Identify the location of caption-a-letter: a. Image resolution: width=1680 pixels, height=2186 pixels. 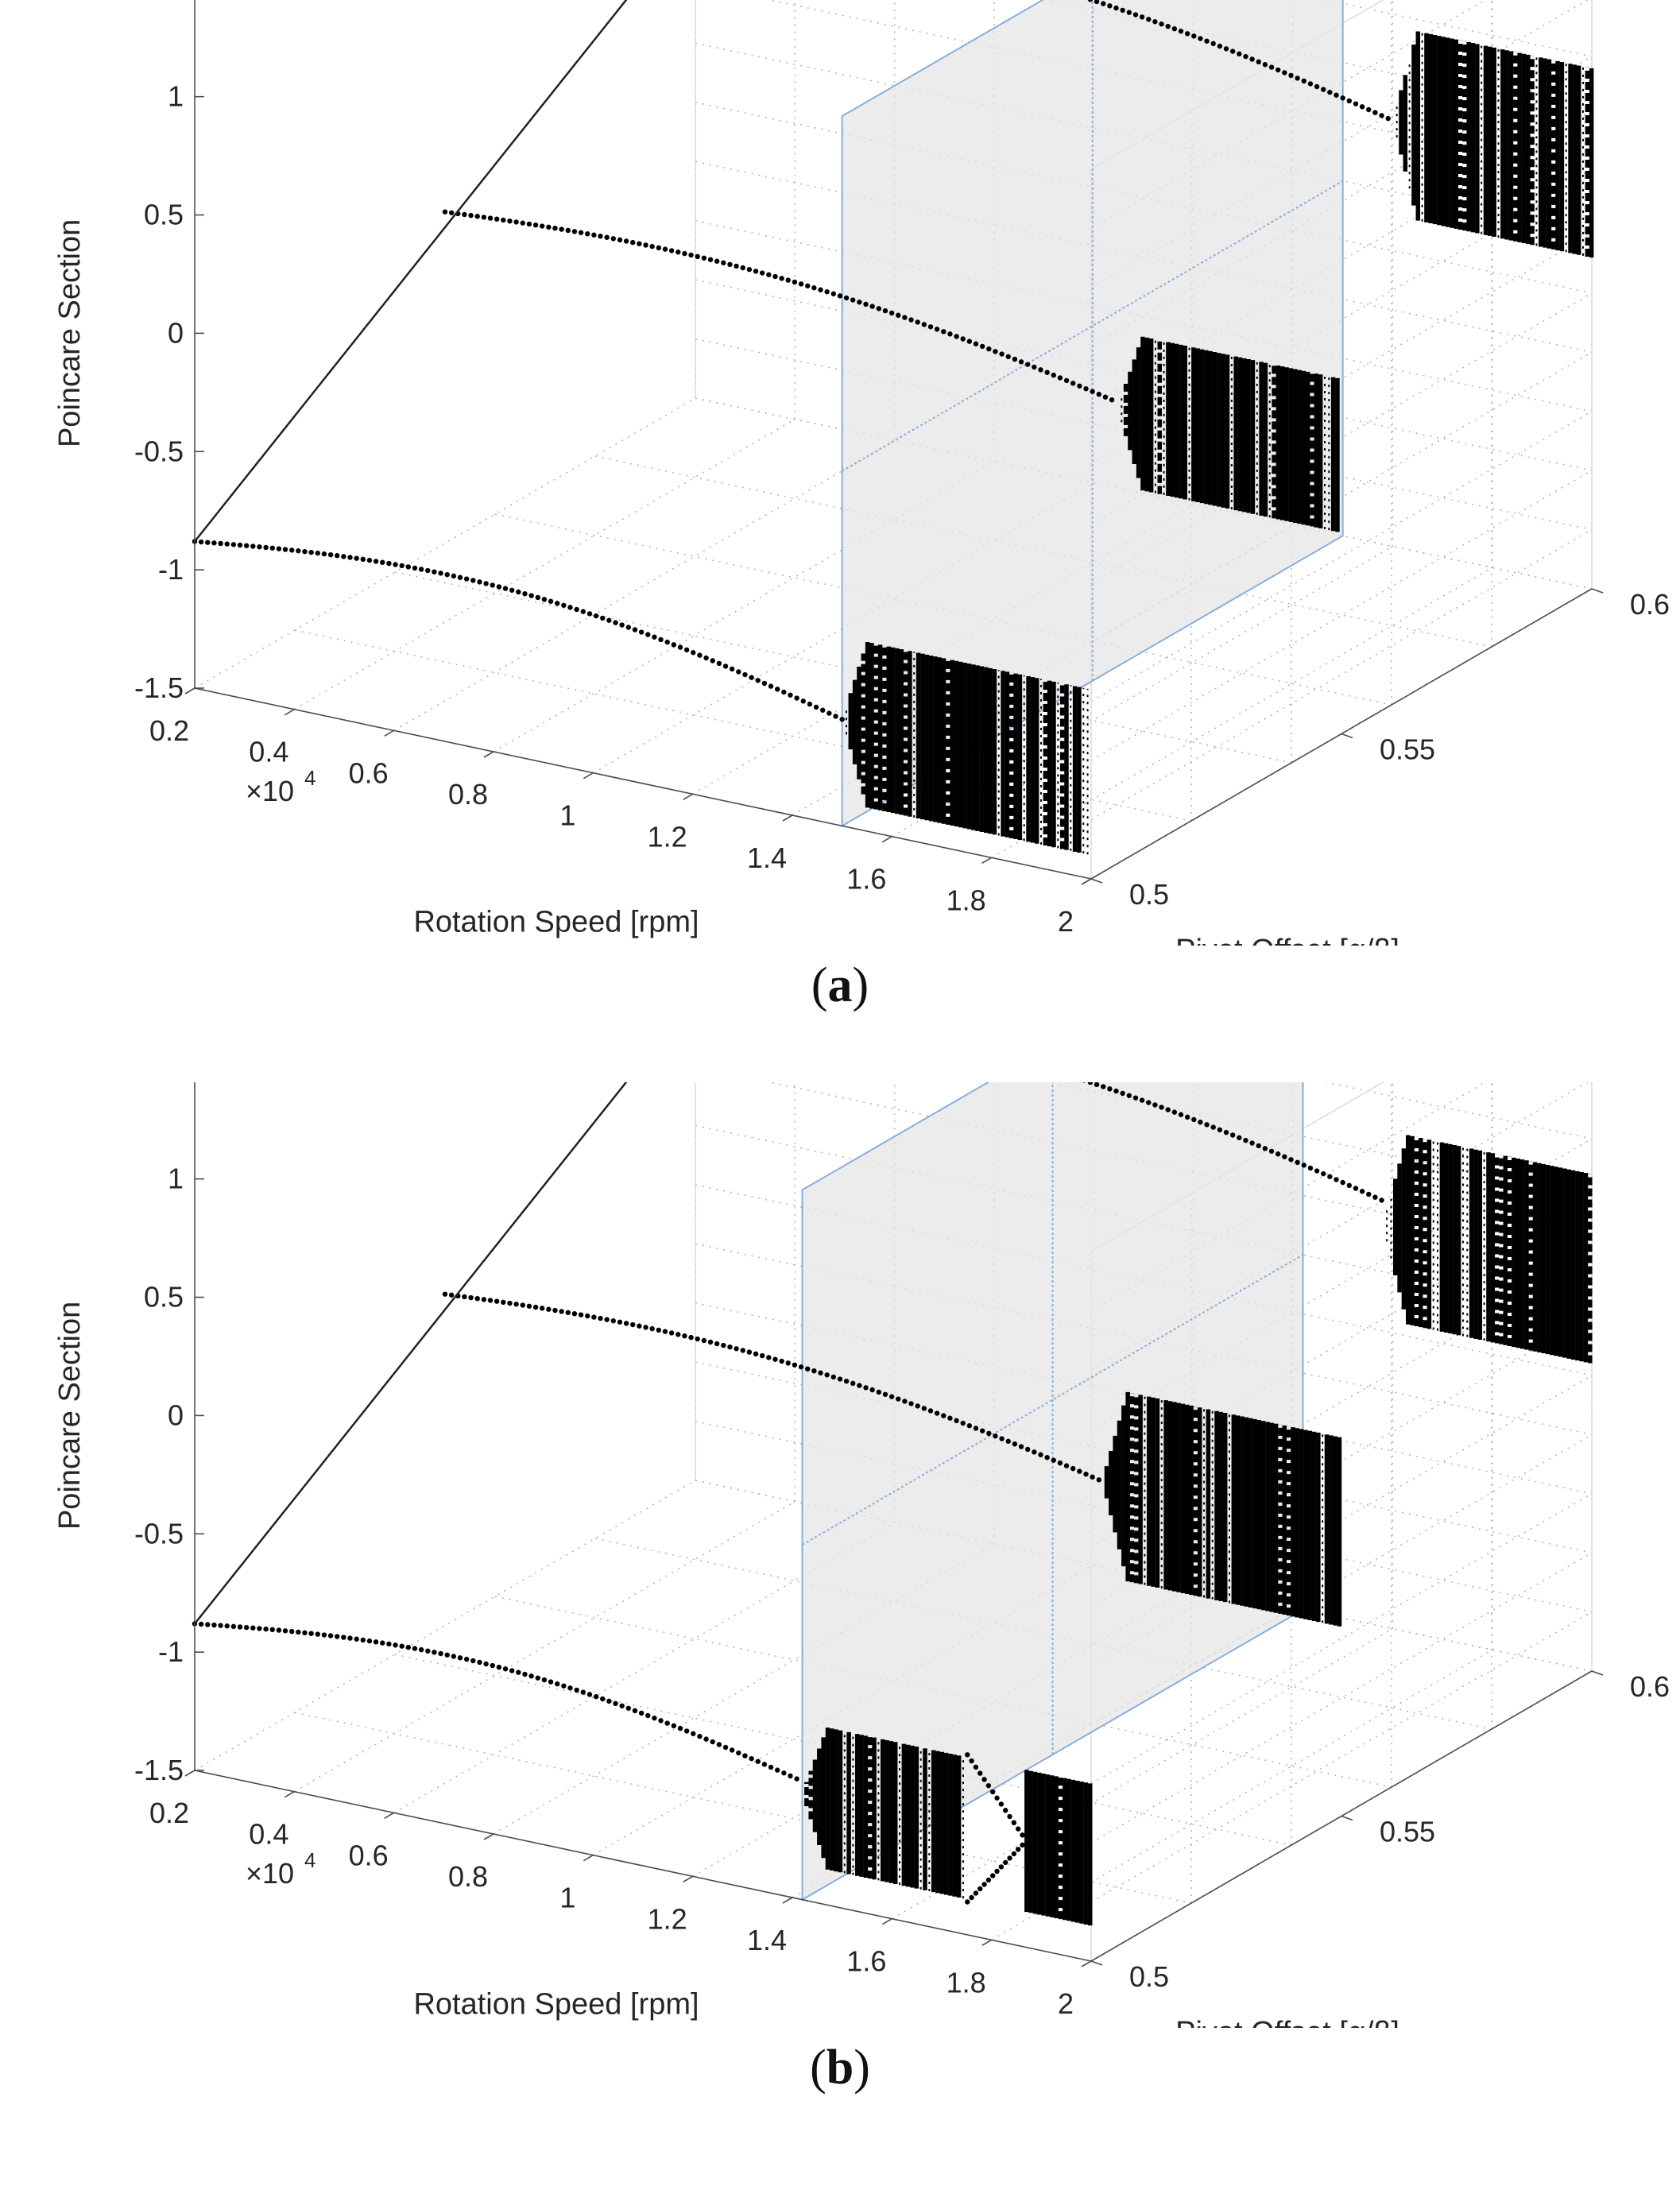
(840, 985).